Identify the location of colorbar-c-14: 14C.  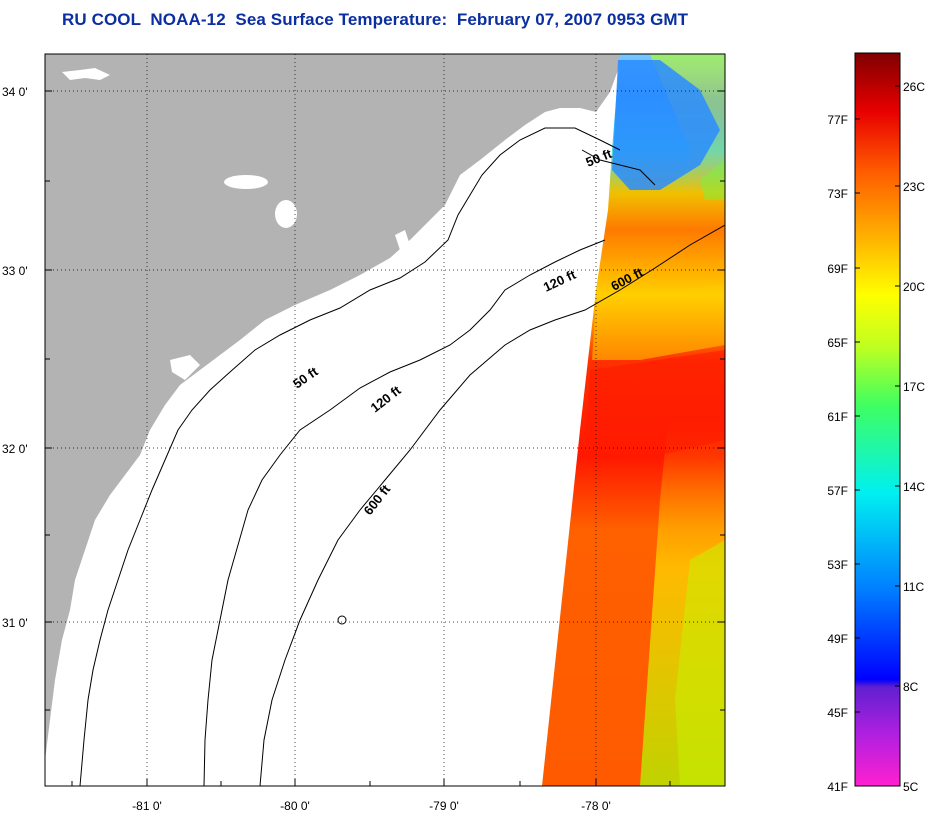
(914, 487).